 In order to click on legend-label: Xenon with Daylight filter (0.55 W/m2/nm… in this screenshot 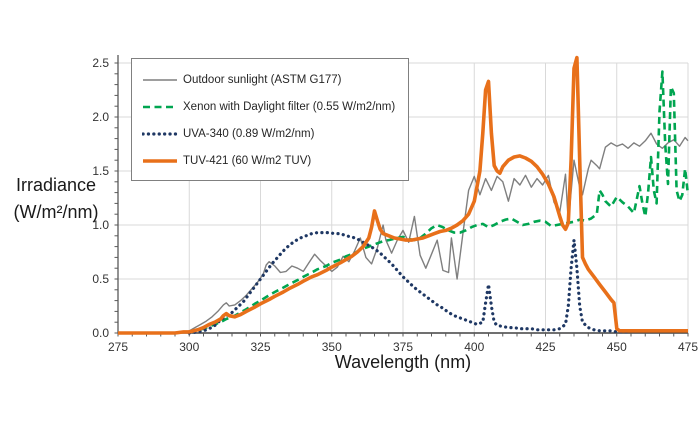, I will do `click(289, 106)`.